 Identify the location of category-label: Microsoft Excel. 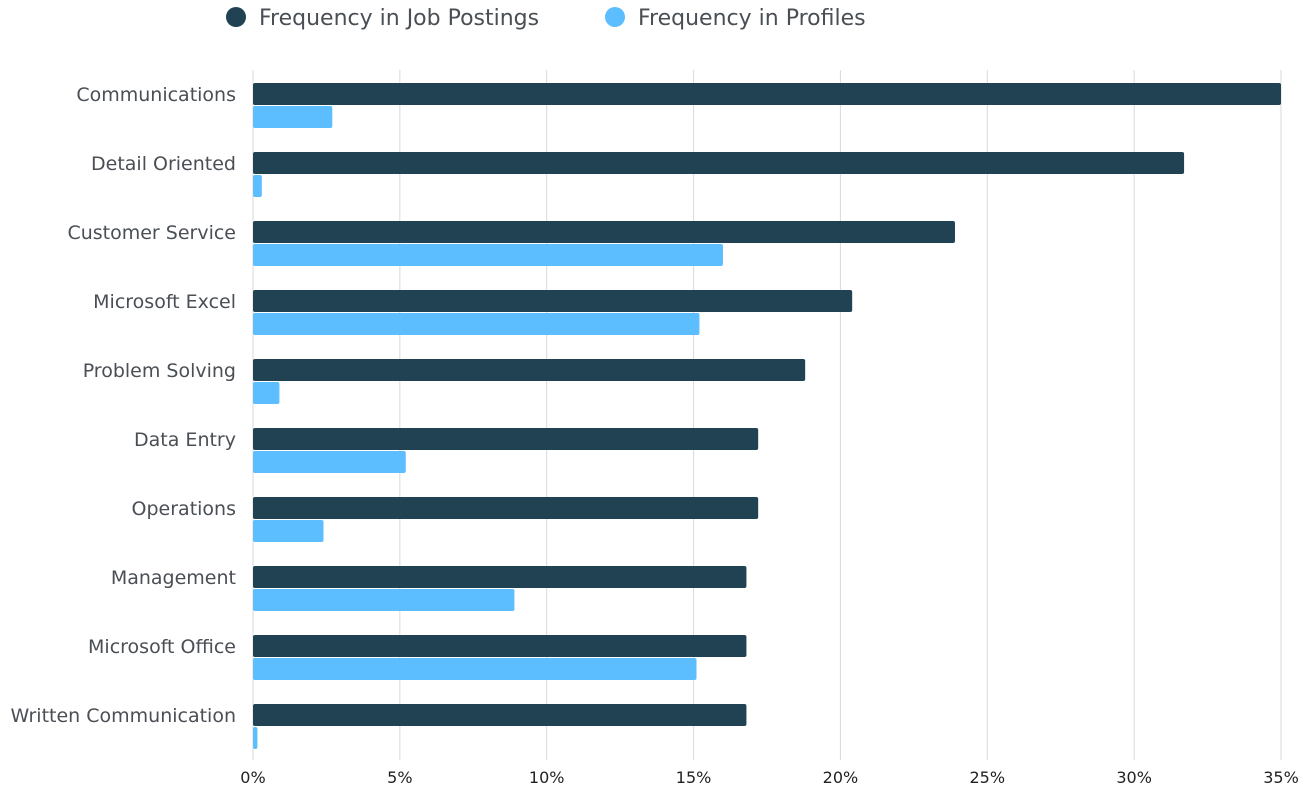
(164, 302).